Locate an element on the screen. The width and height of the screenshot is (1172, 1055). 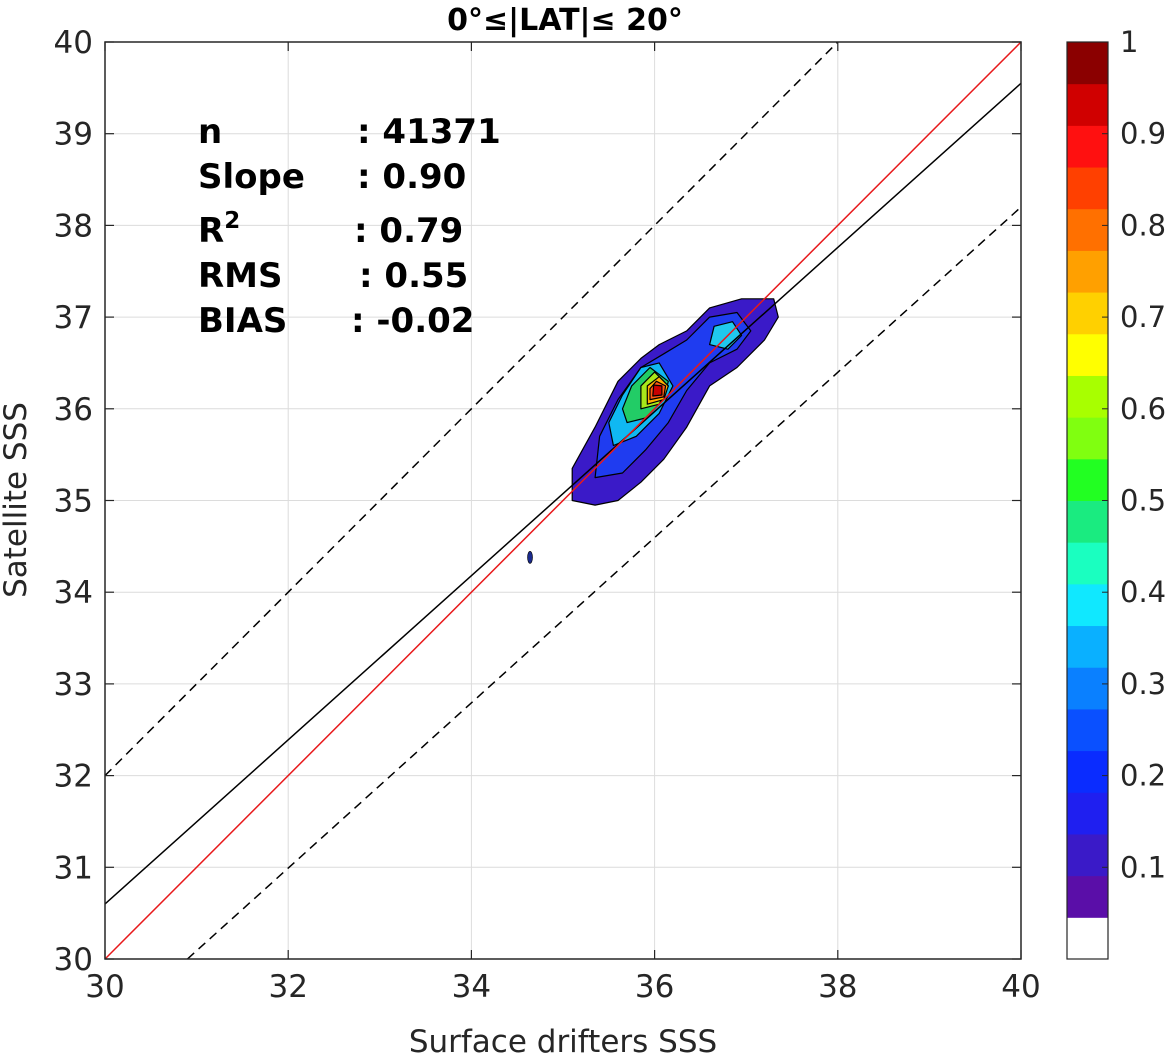
stat-value: : 0.79 is located at coordinates (408, 231).